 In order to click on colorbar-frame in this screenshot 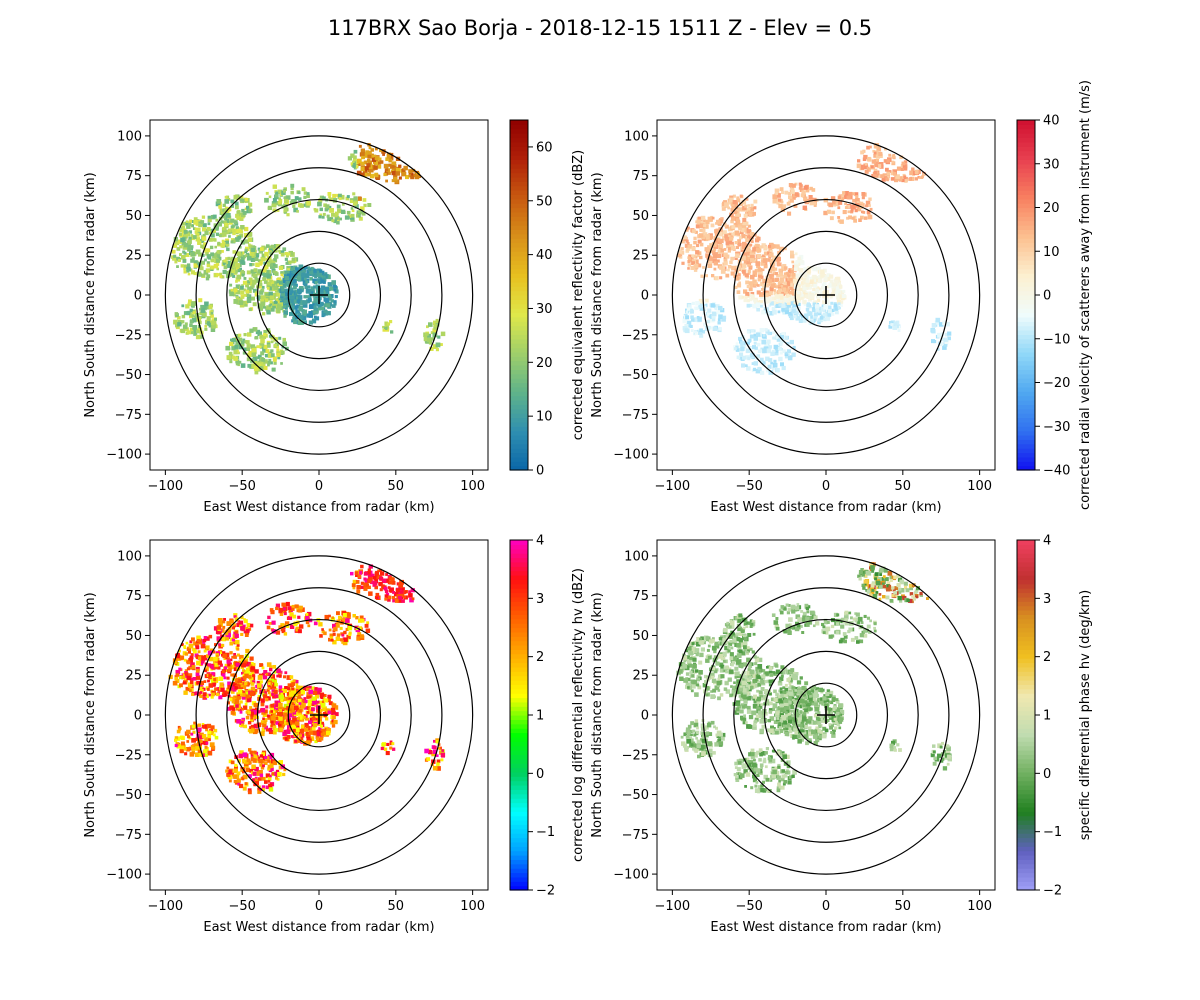, I will do `click(519, 295)`.